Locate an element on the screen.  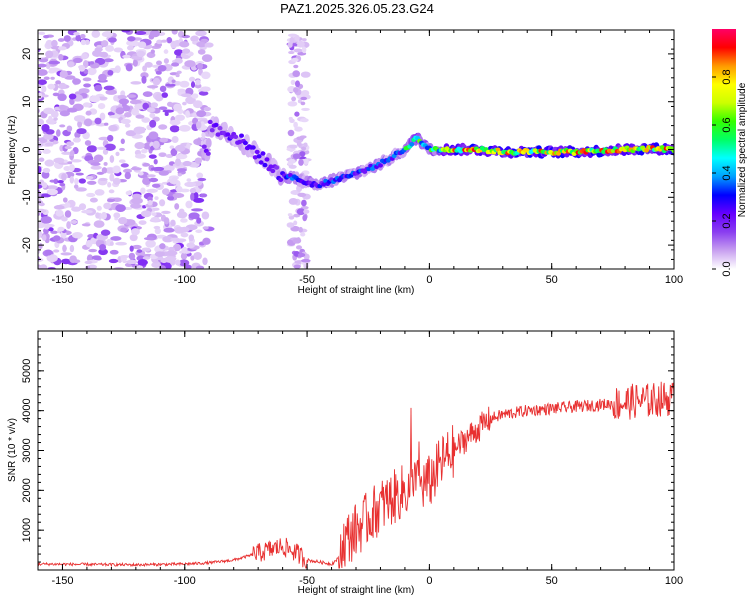
x-tick-label: -50 is located at coordinates (307, 581).